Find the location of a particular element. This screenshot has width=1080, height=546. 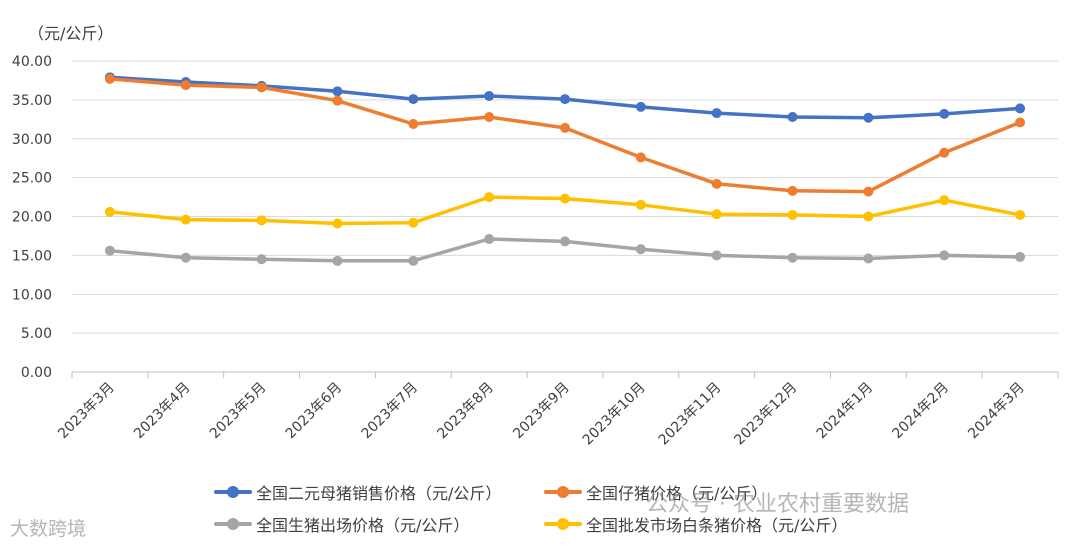

y-tick-label: 15.00 is located at coordinates (32, 256).